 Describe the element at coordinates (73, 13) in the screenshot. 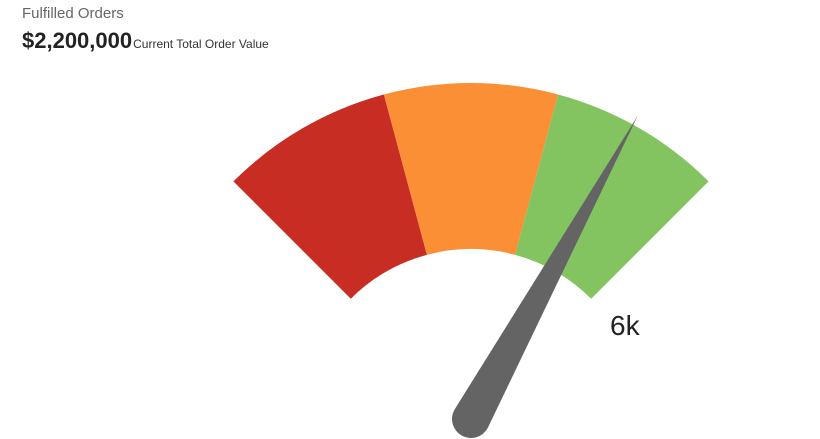

I see `chart-title: Fulfilled Orders` at that location.